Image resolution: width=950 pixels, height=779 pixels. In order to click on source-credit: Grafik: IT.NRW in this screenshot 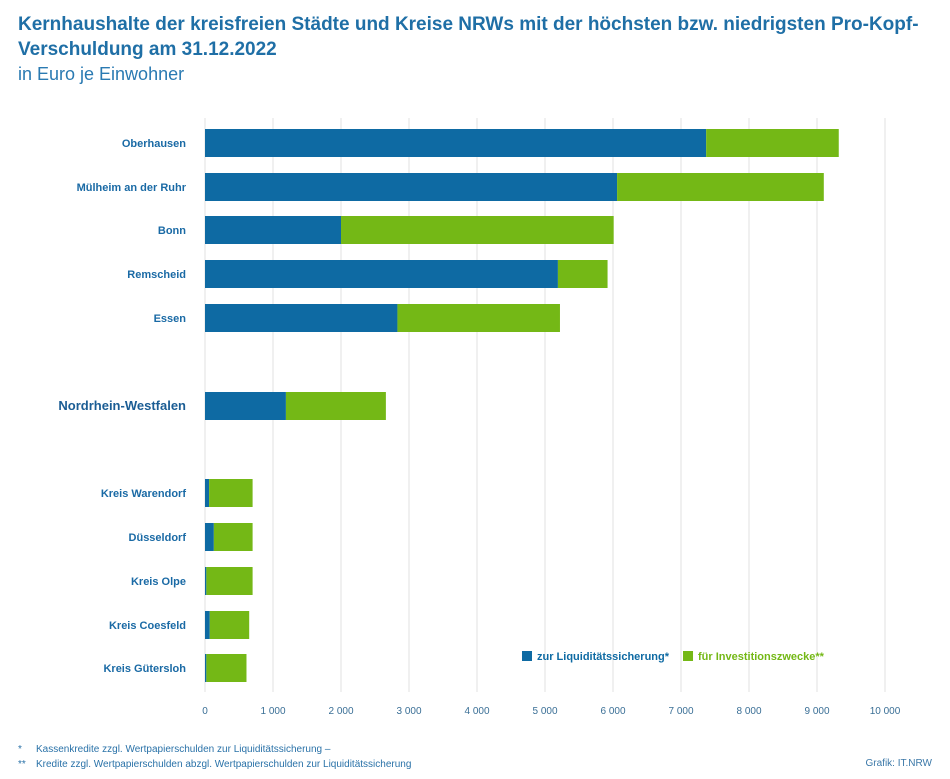, I will do `click(898, 763)`.